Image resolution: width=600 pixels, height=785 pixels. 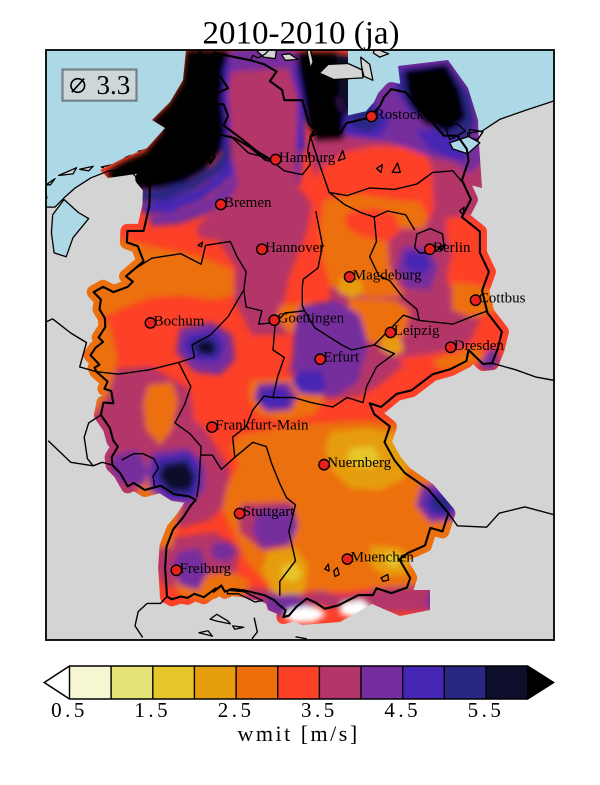 What do you see at coordinates (269, 512) in the screenshot?
I see `svg-text: Stuttgart` at bounding box center [269, 512].